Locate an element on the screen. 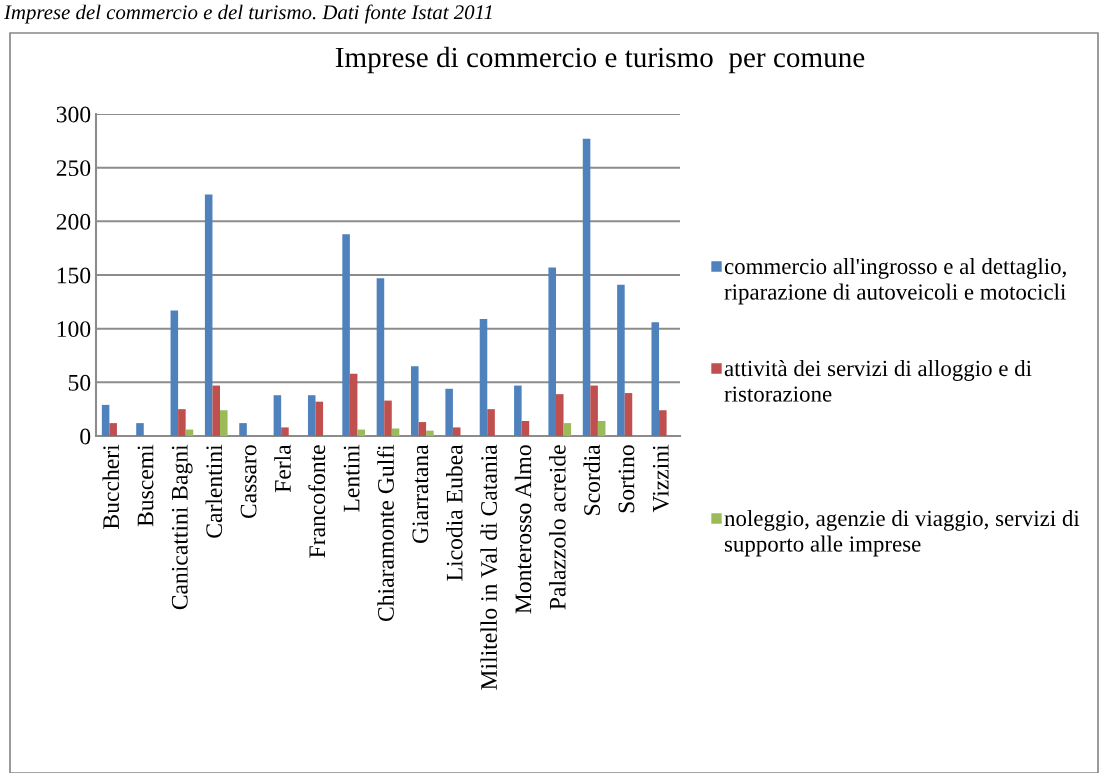  y-tick-label: 100 is located at coordinates (74, 329).